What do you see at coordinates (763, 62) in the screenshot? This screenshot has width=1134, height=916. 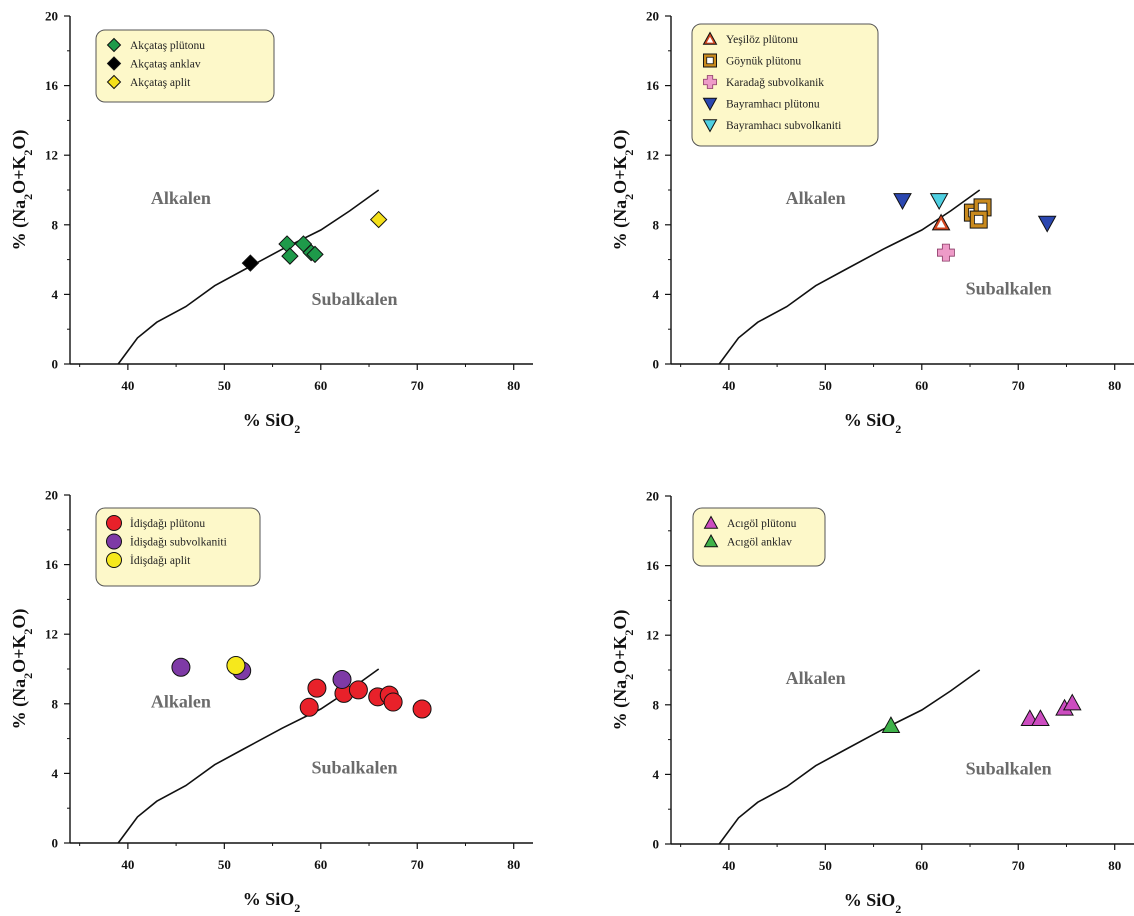 I see `legend-label: Göynük plütonu` at bounding box center [763, 62].